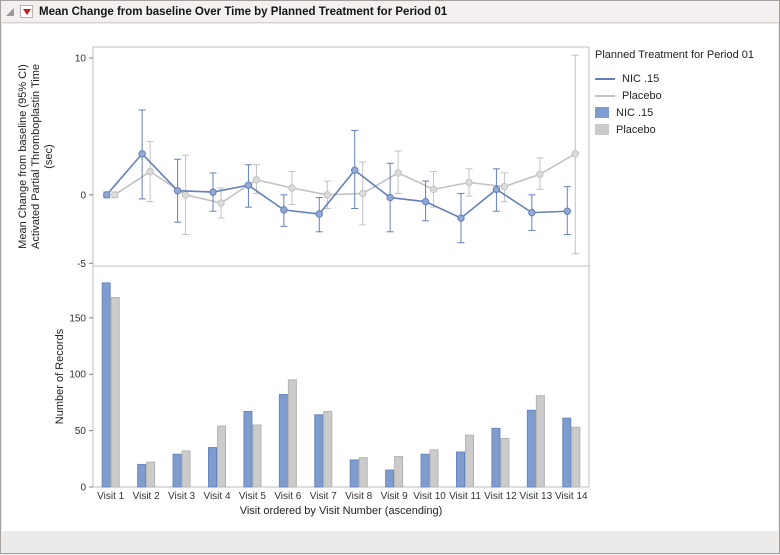 The height and width of the screenshot is (555, 780). Describe the element at coordinates (674, 112) in the screenshot. I see `legend-item-nic-bar: NIC .15` at that location.